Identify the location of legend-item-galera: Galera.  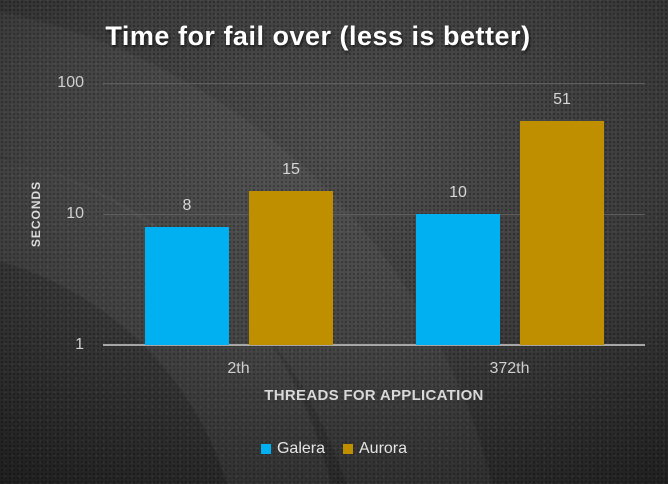
(292, 449).